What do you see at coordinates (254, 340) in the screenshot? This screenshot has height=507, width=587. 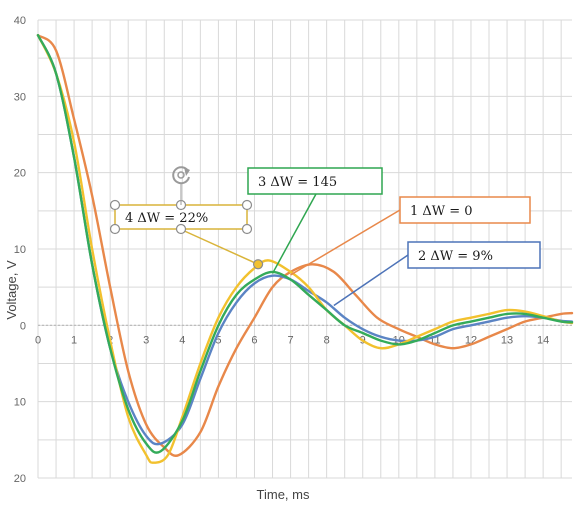 I see `x-tick-label: 6` at bounding box center [254, 340].